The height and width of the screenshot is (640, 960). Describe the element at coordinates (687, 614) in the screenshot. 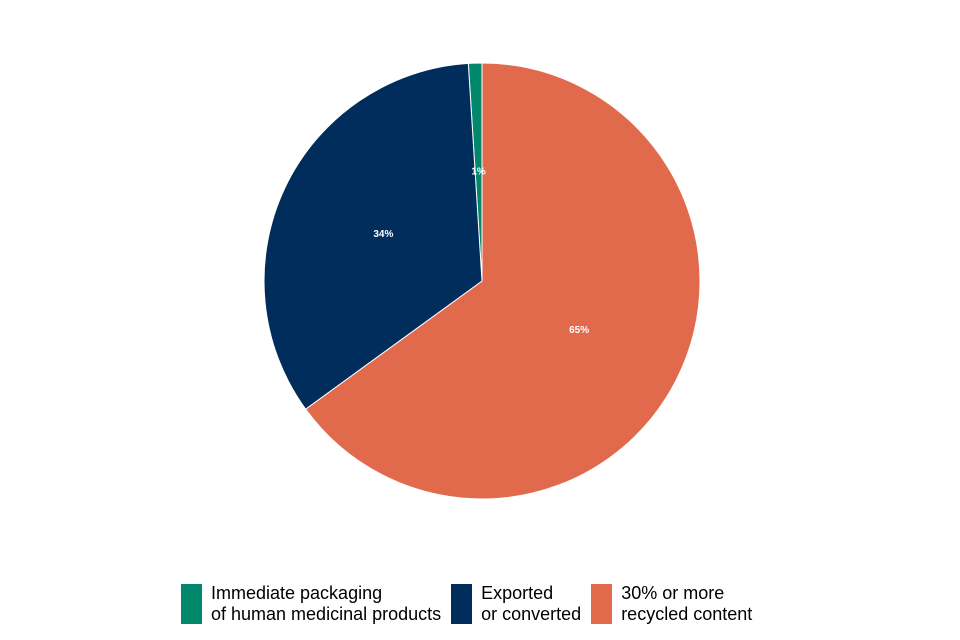

I see `legend-label-line: recycled content` at that location.